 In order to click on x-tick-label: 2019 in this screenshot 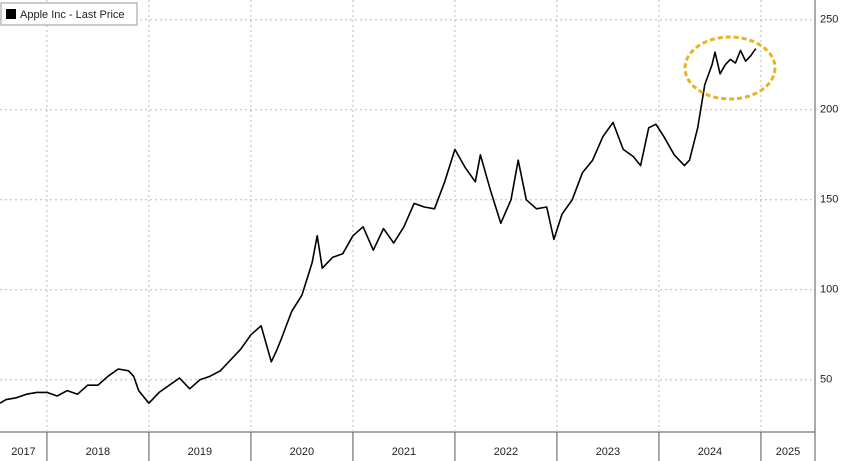, I will do `click(200, 452)`.